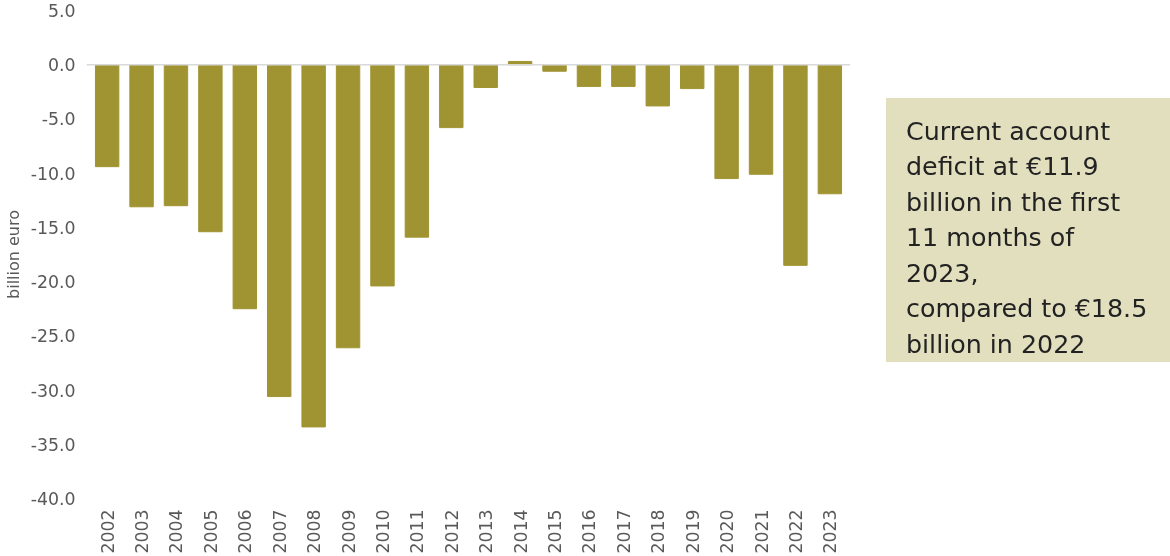 This screenshot has height=556, width=1170. What do you see at coordinates (589, 531) in the screenshot?
I see `x-tick-label: 2016` at bounding box center [589, 531].